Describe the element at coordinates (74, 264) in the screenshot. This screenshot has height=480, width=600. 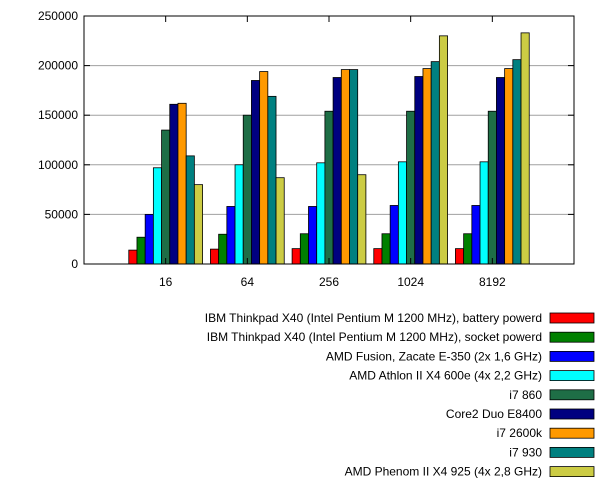
I see `y-tick-label: 0` at that location.